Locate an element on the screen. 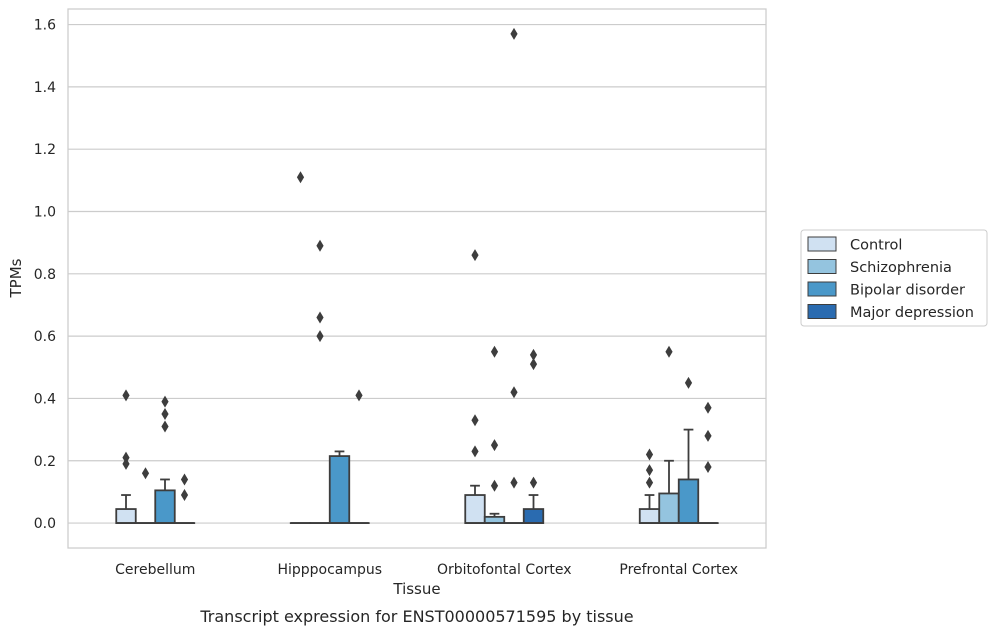  legend-label: Control is located at coordinates (876, 246).